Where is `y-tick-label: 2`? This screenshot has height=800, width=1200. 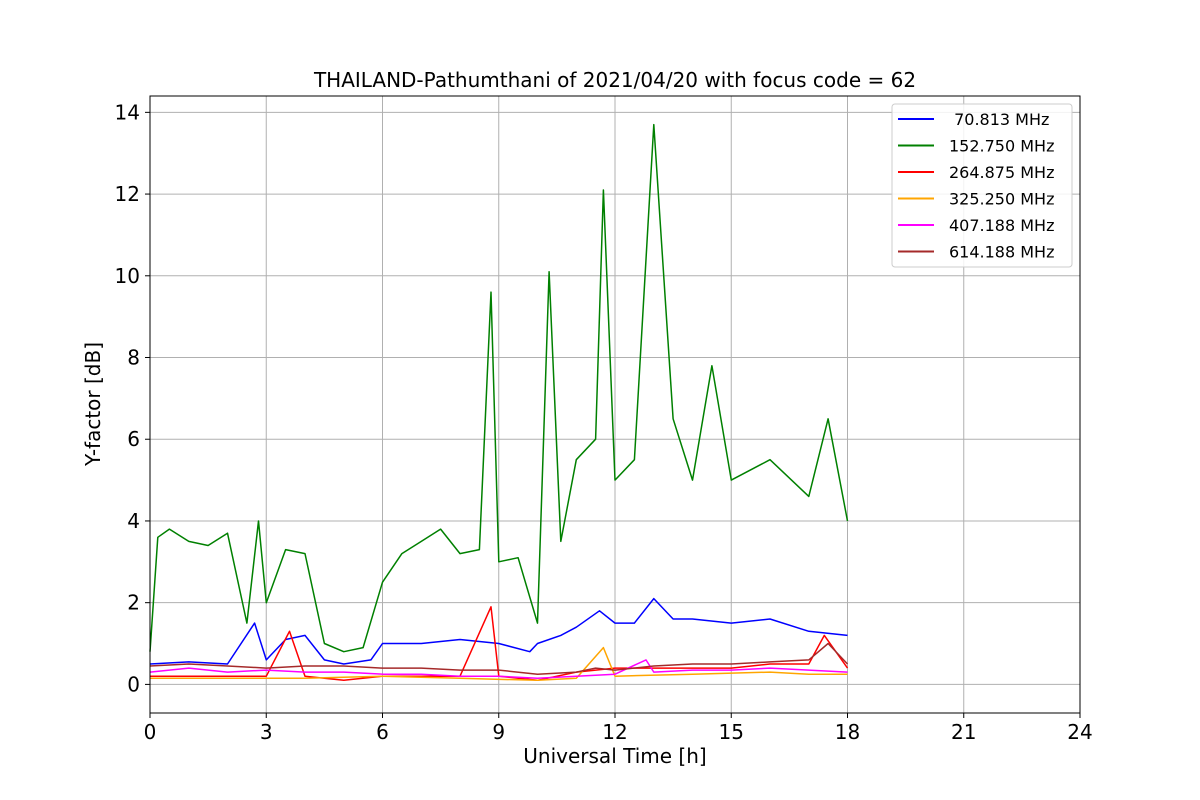 y-tick-label: 2 is located at coordinates (133, 603).